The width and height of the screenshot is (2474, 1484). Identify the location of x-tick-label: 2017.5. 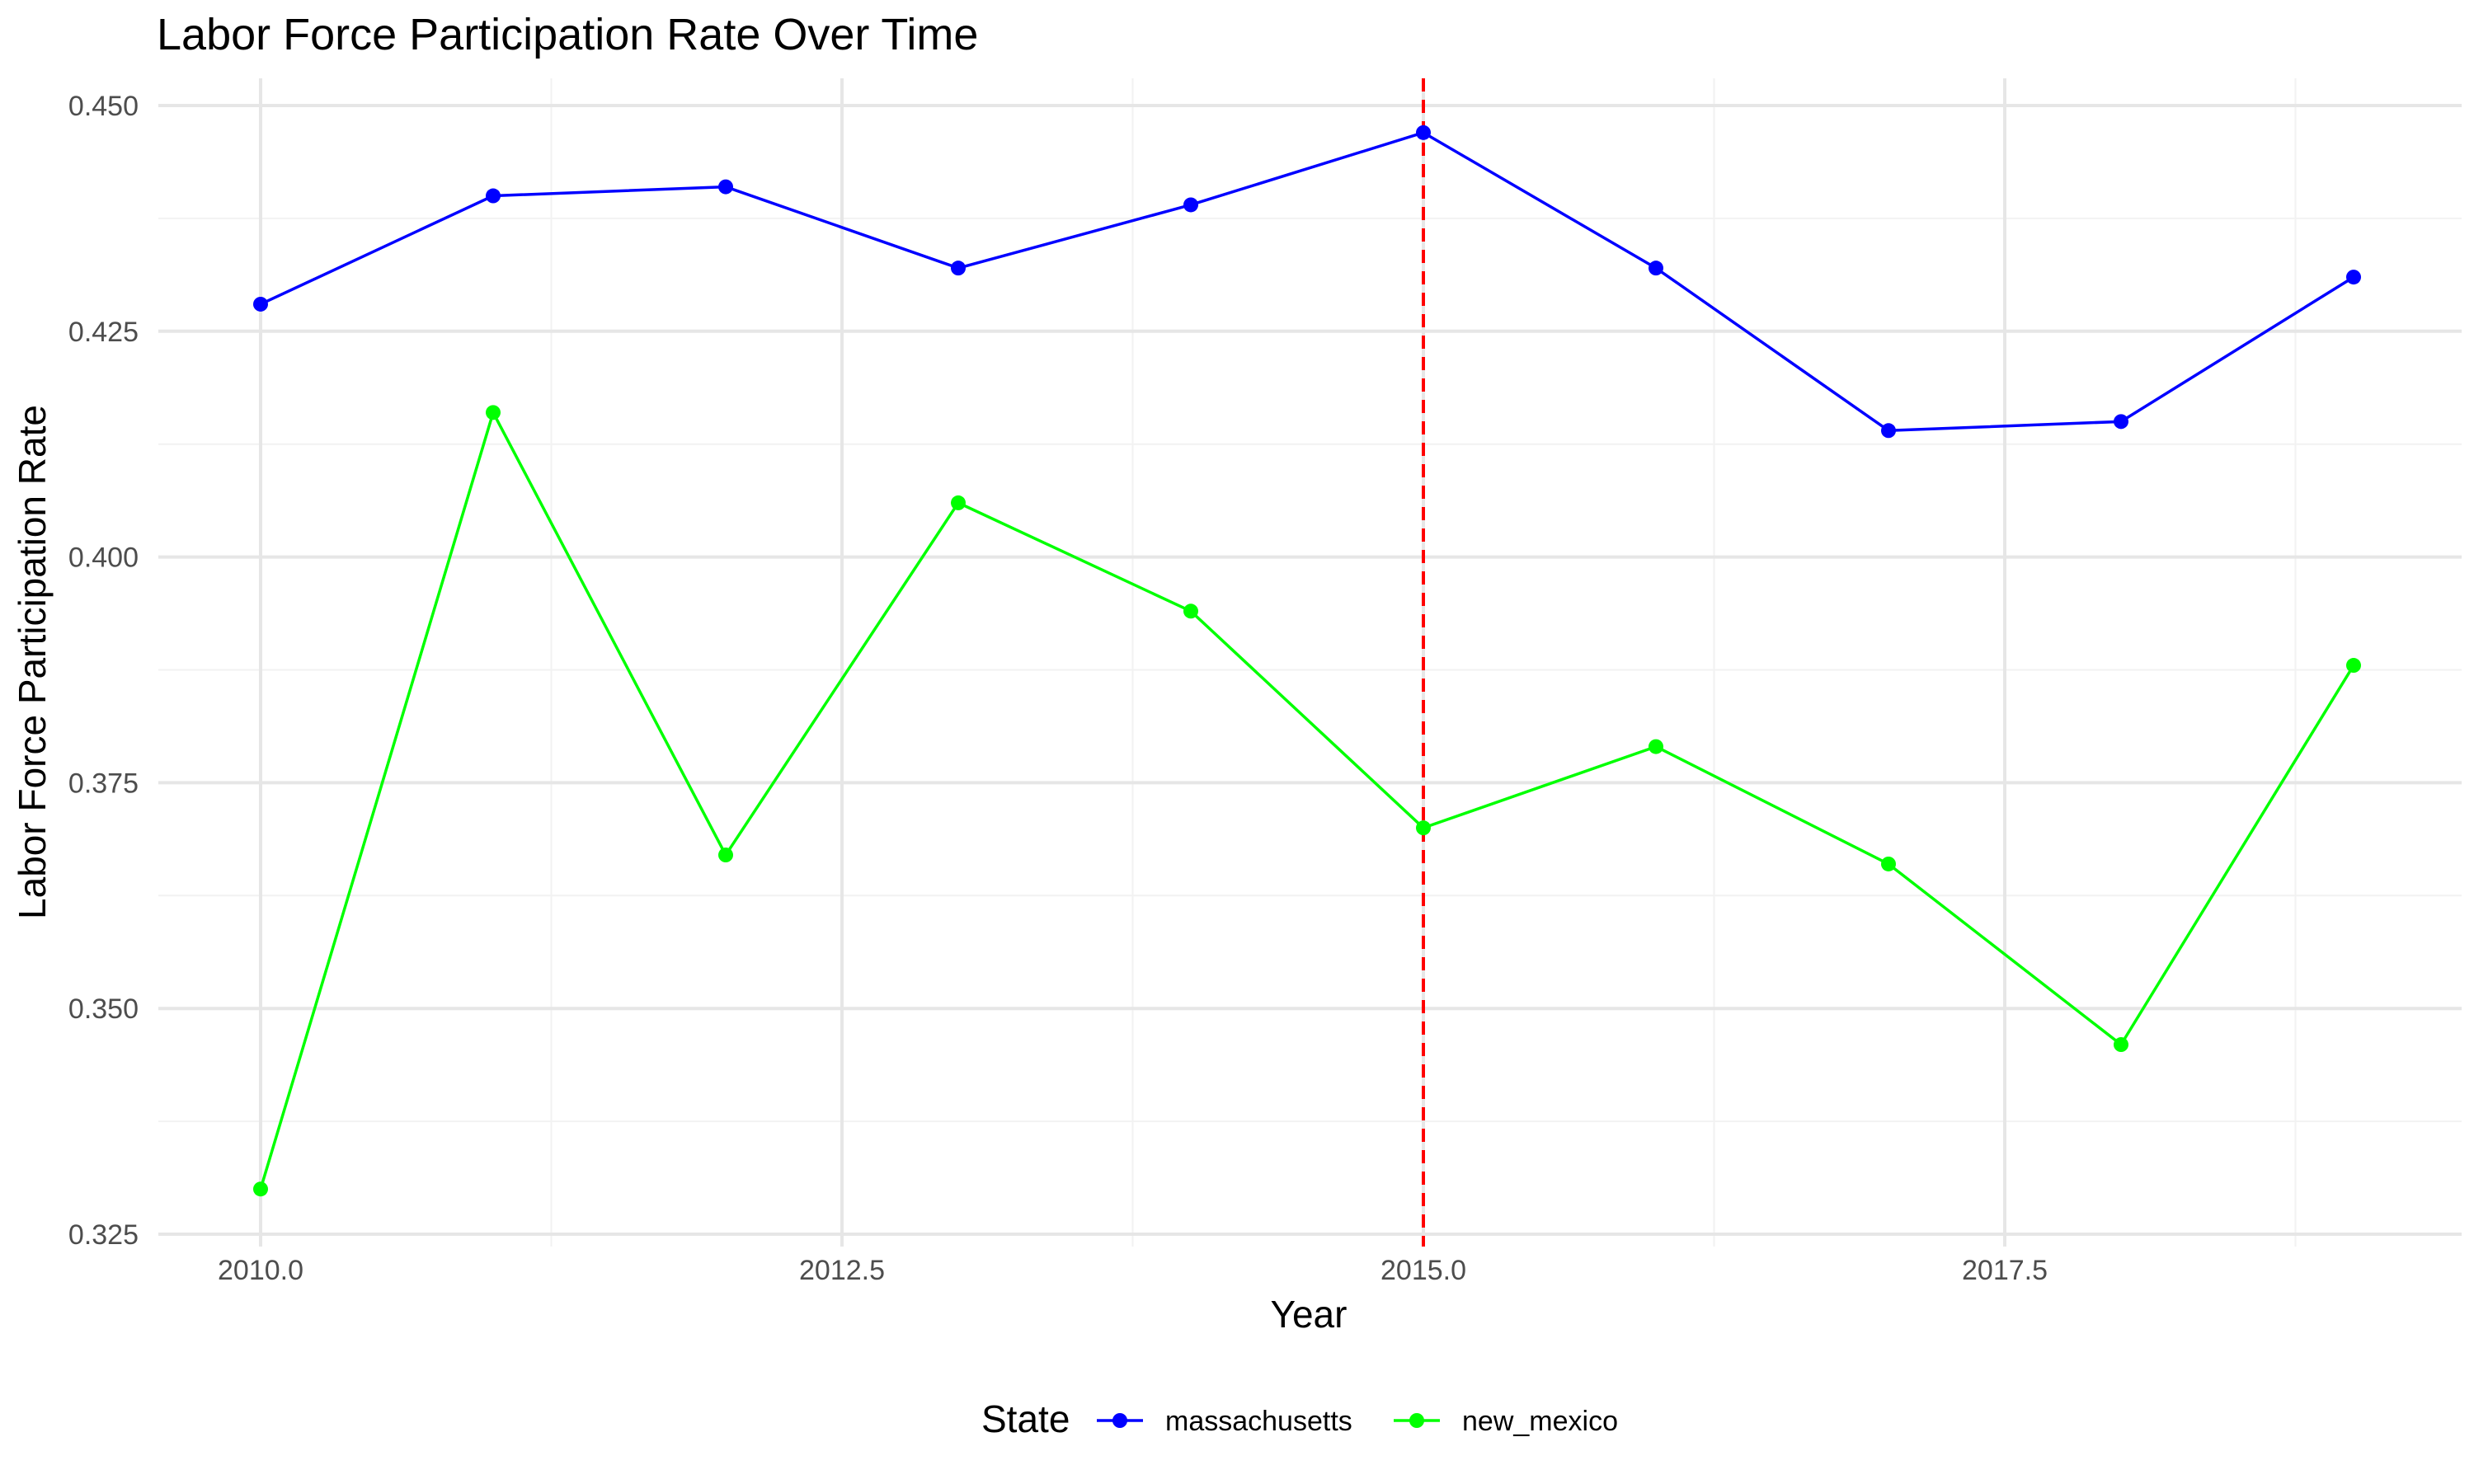
(2005, 1270).